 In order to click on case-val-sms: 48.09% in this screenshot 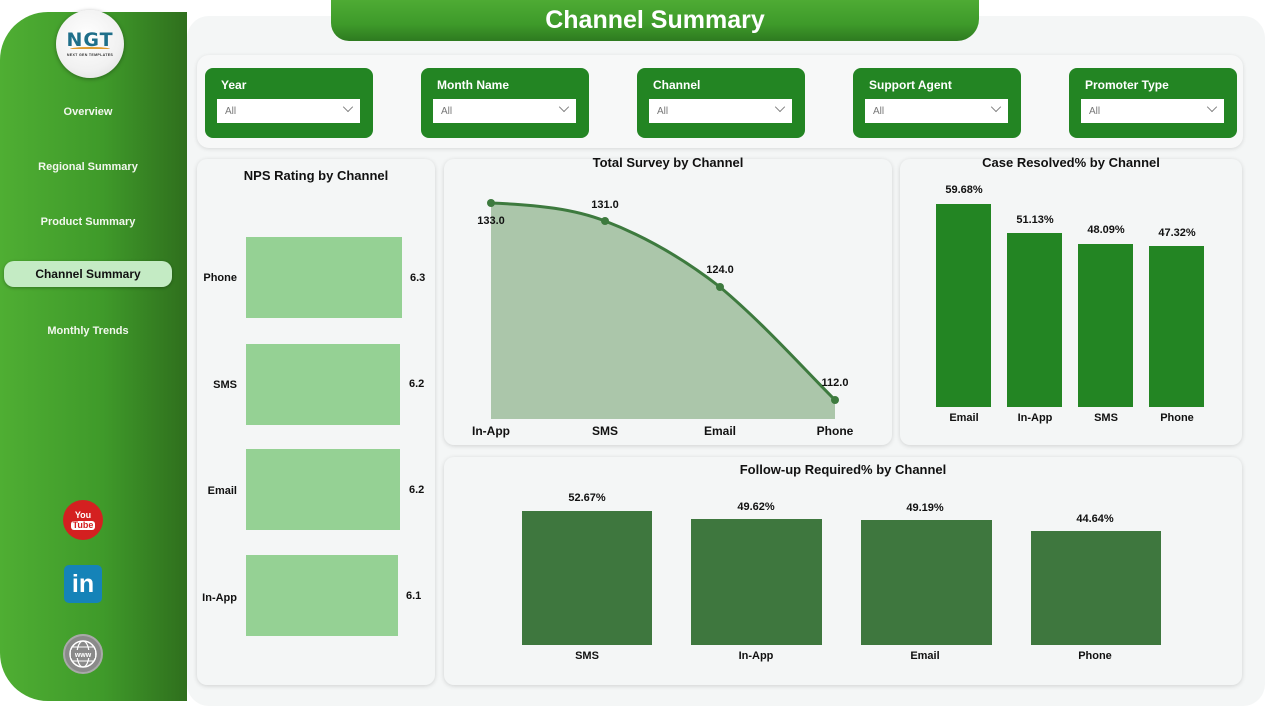, I will do `click(1106, 230)`.